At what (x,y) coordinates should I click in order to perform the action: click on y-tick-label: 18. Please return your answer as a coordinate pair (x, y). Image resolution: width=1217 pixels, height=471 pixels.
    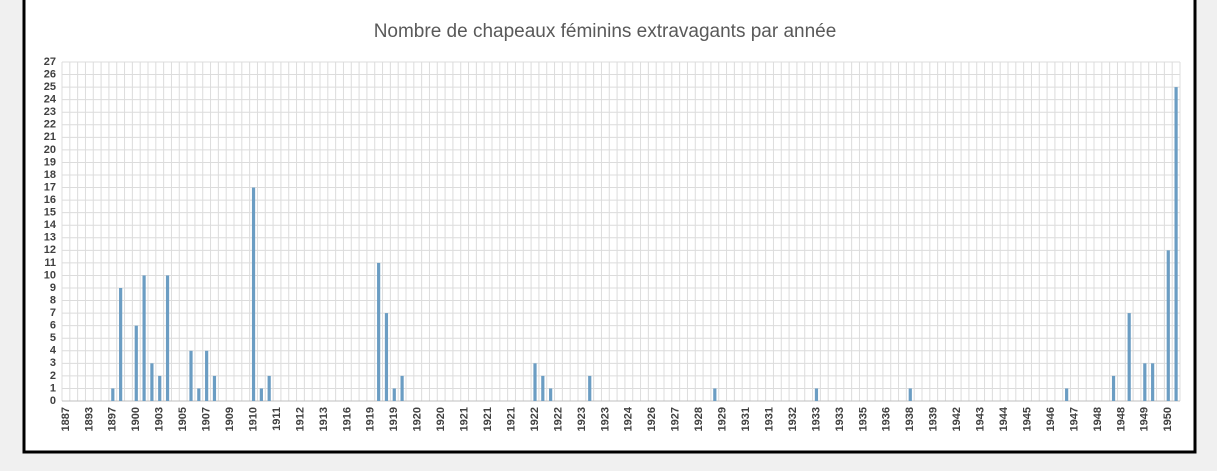
    Looking at the image, I should click on (50, 175).